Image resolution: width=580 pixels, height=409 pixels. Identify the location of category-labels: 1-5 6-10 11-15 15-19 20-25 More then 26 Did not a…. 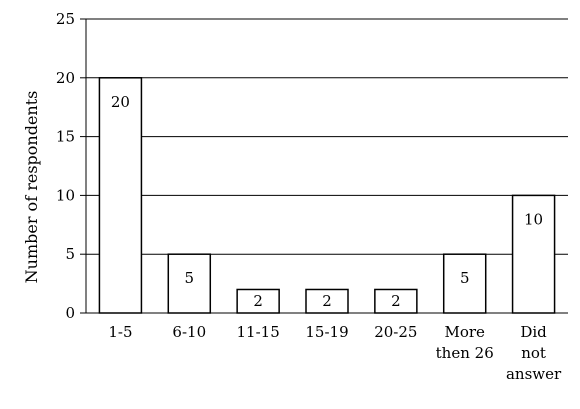
(335, 353).